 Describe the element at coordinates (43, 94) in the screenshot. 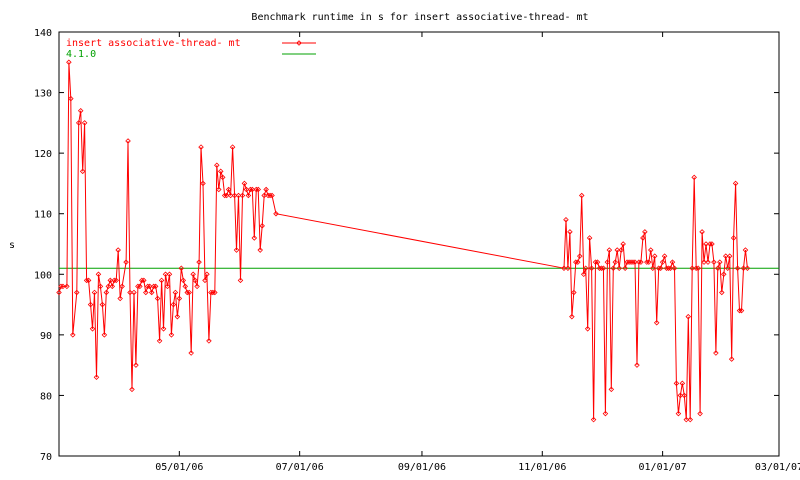

I see `y-tick-label: 130` at that location.